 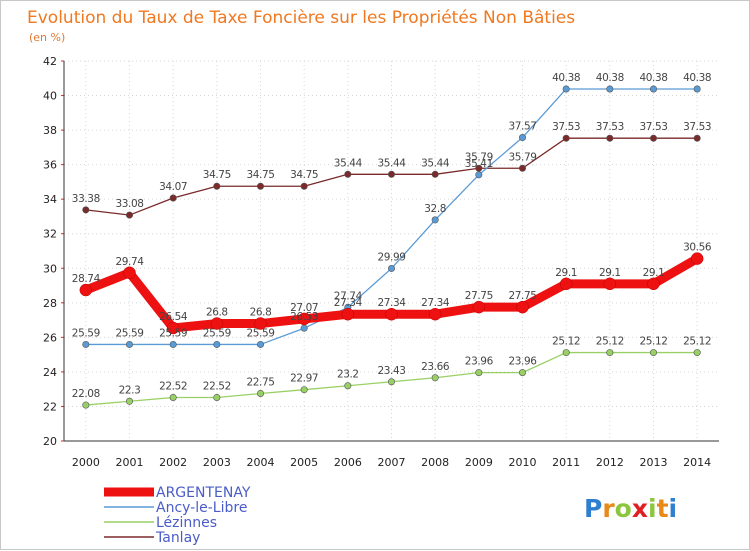 What do you see at coordinates (173, 187) in the screenshot?
I see `data-label: 34.07` at bounding box center [173, 187].